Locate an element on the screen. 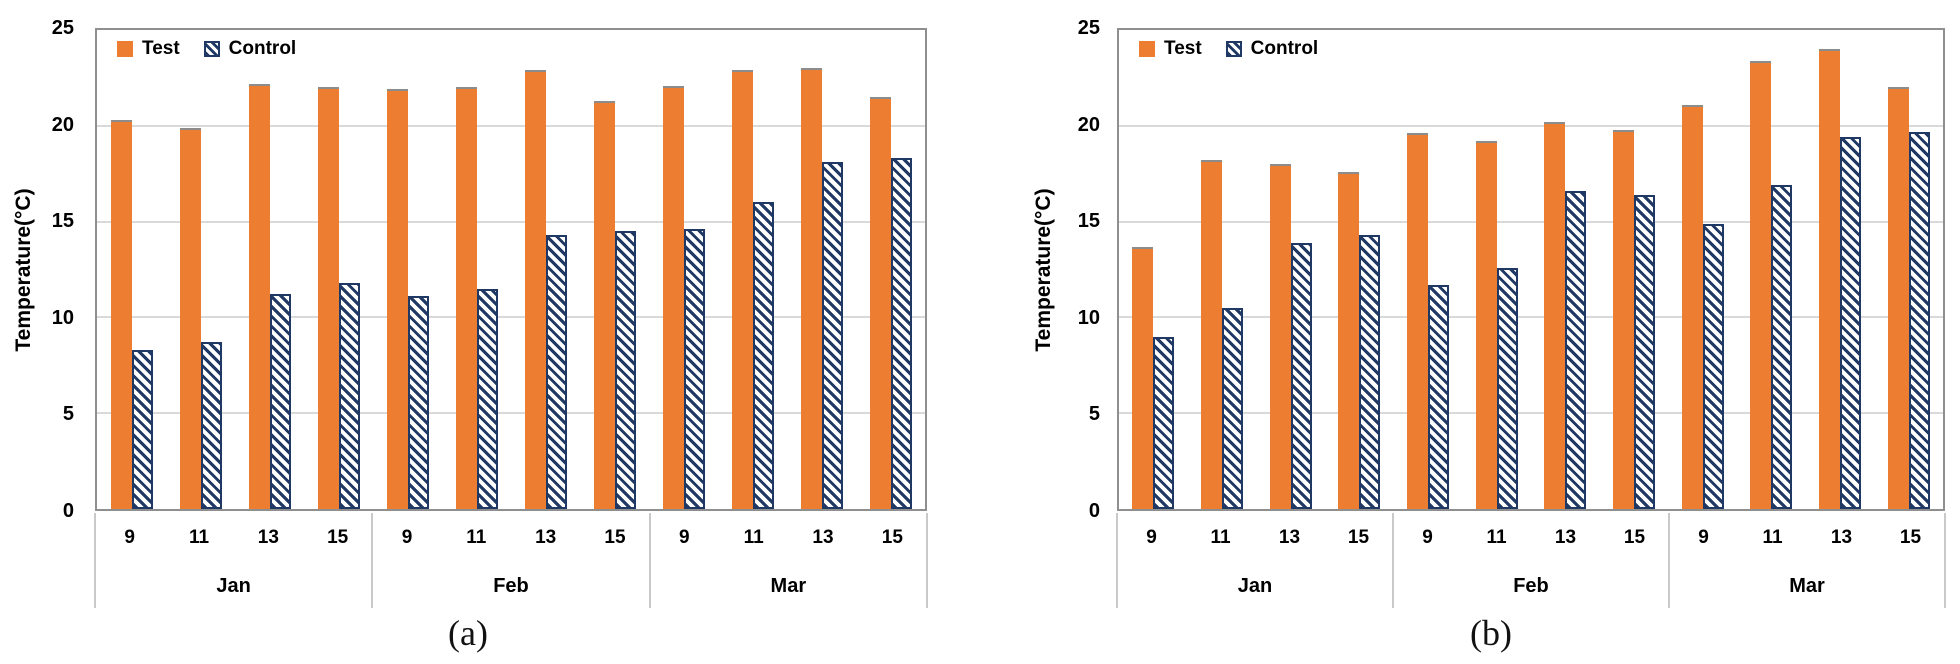 The height and width of the screenshot is (664, 1960). x-group-label-mar: Mar is located at coordinates (1807, 586).